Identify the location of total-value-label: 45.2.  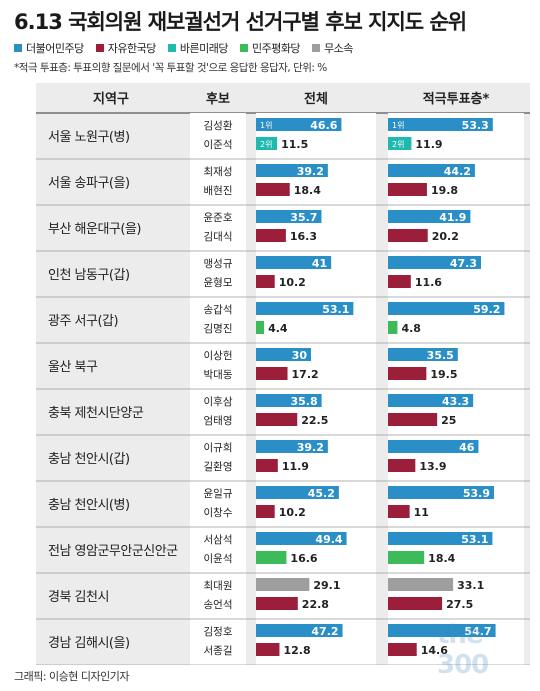
(321, 493).